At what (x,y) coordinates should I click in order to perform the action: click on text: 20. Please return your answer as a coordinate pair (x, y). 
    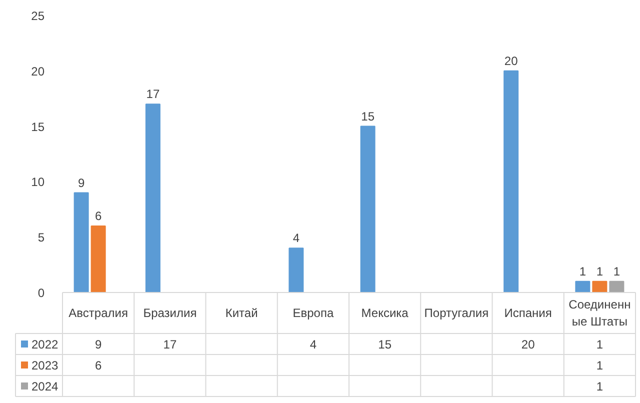
    Looking at the image, I should click on (511, 61).